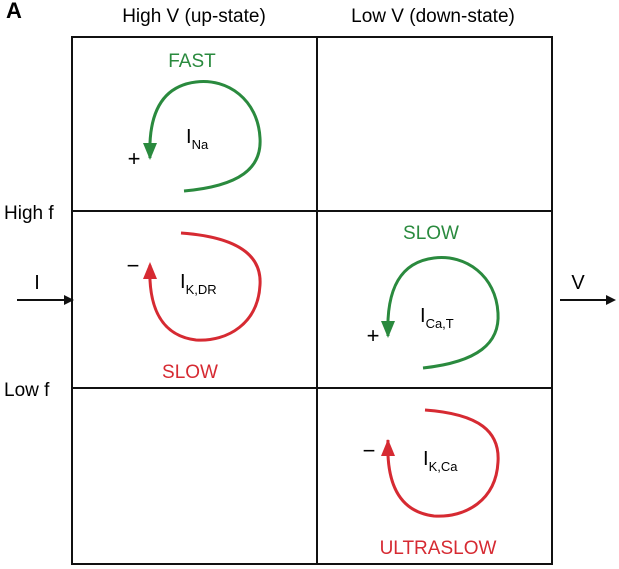 The image size is (619, 569). I want to click on current-label-cat: ICa,T, so click(437, 318).